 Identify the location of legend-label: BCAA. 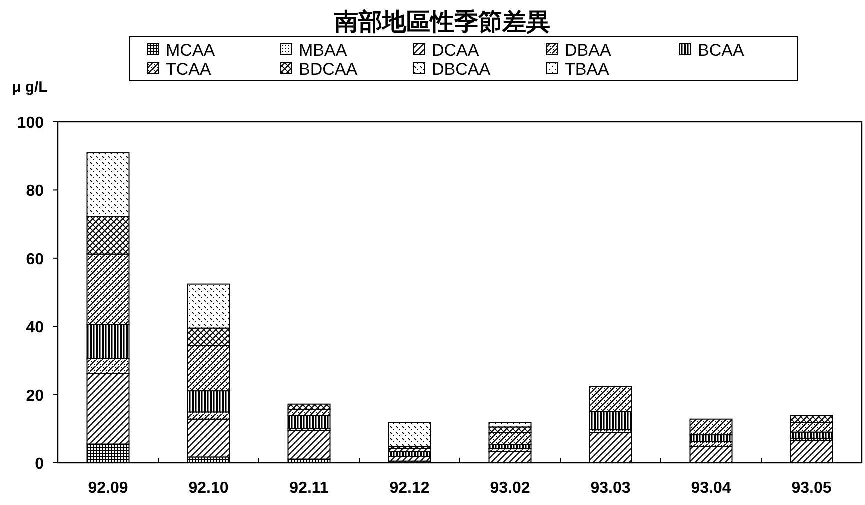
(721, 50).